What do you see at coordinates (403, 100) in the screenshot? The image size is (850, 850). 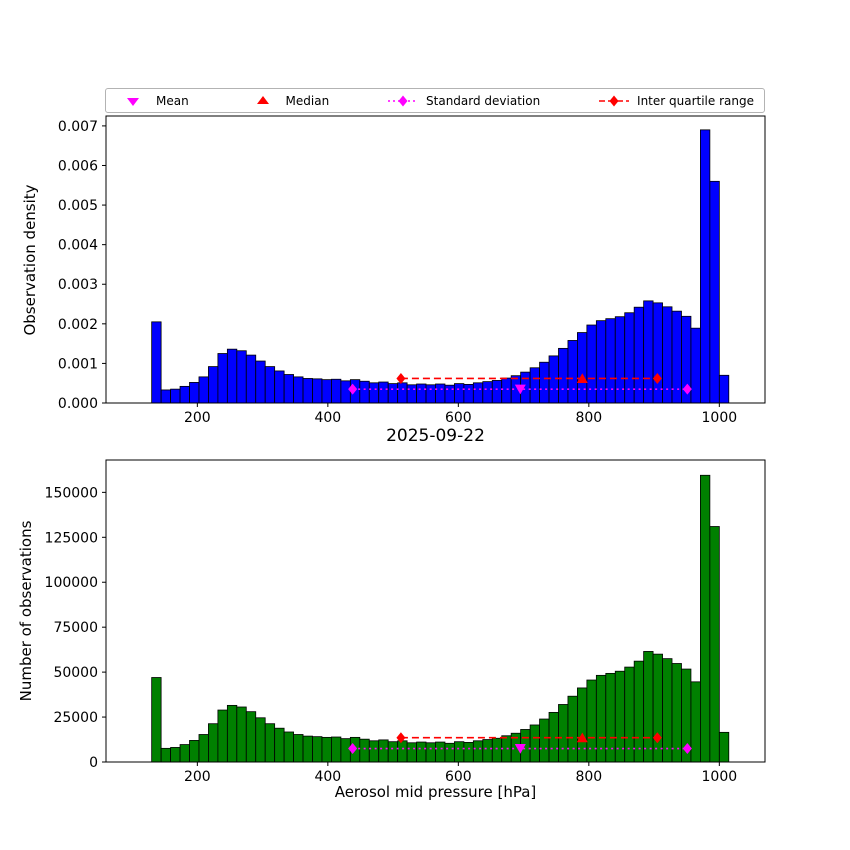 I see `std-dev-marker-icon` at bounding box center [403, 100].